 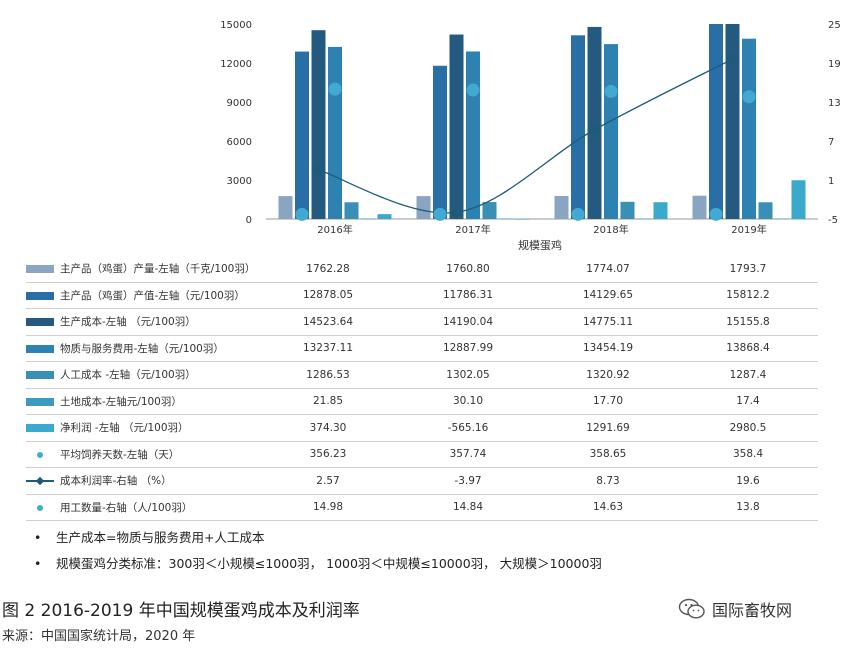 I want to click on data-value-cell: 374.30, so click(x=328, y=428).